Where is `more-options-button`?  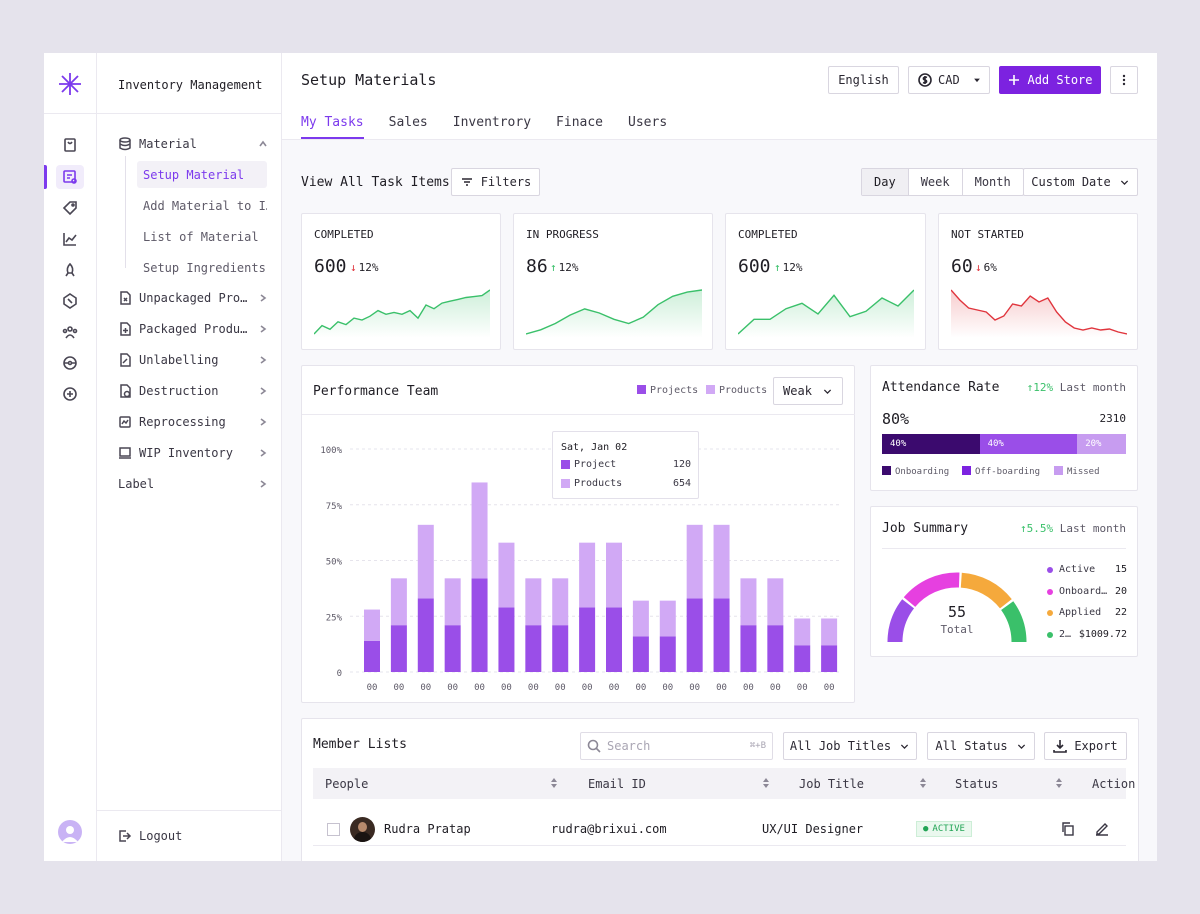
more-options-button is located at coordinates (1124, 80).